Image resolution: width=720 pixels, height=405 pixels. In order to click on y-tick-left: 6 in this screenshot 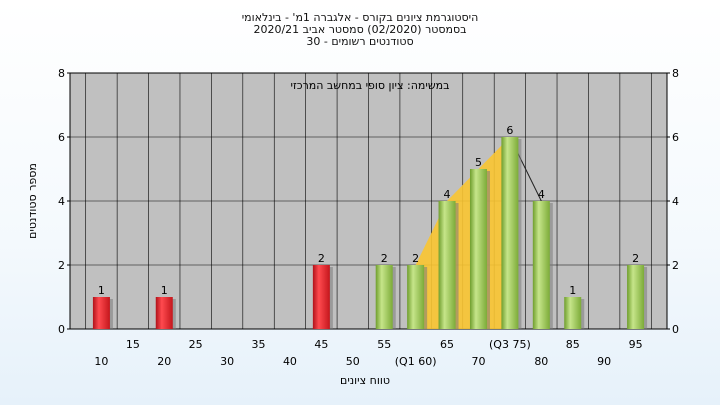, I will do `click(61, 137)`.